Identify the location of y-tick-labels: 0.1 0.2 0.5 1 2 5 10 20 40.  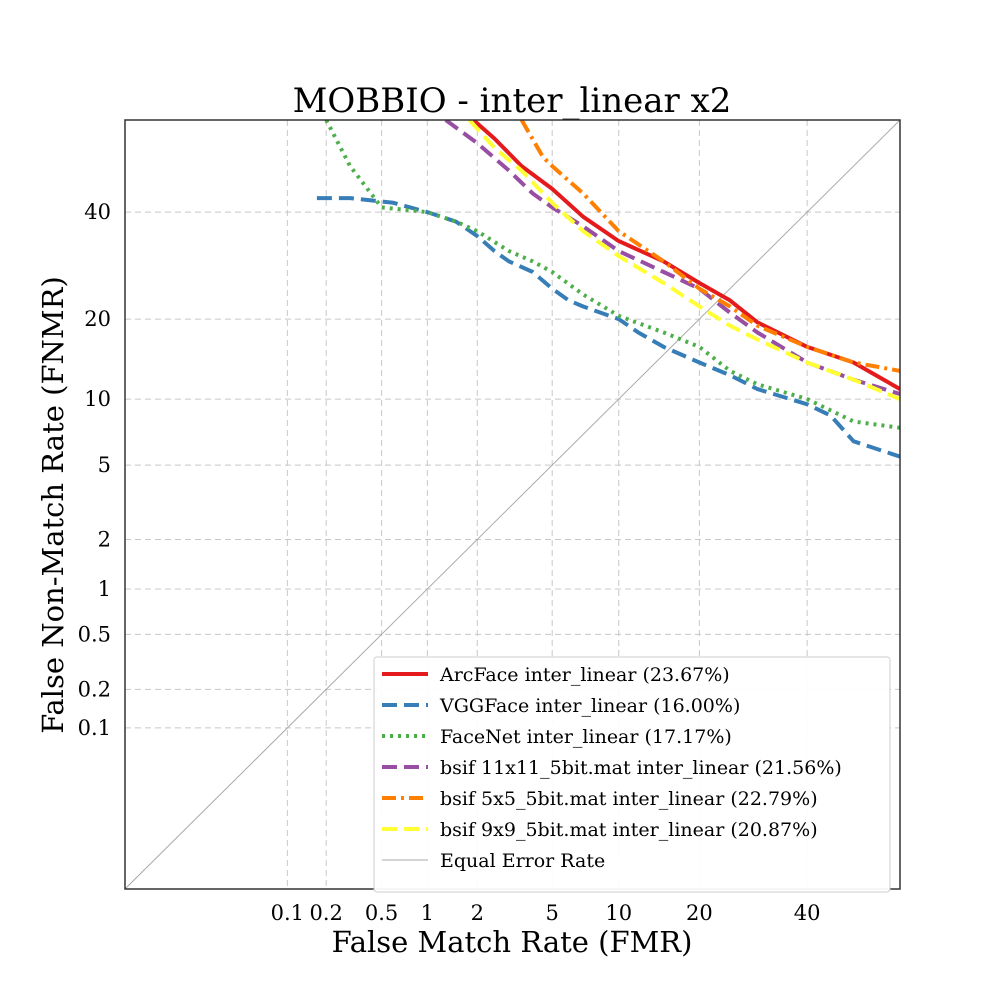
(94, 470).